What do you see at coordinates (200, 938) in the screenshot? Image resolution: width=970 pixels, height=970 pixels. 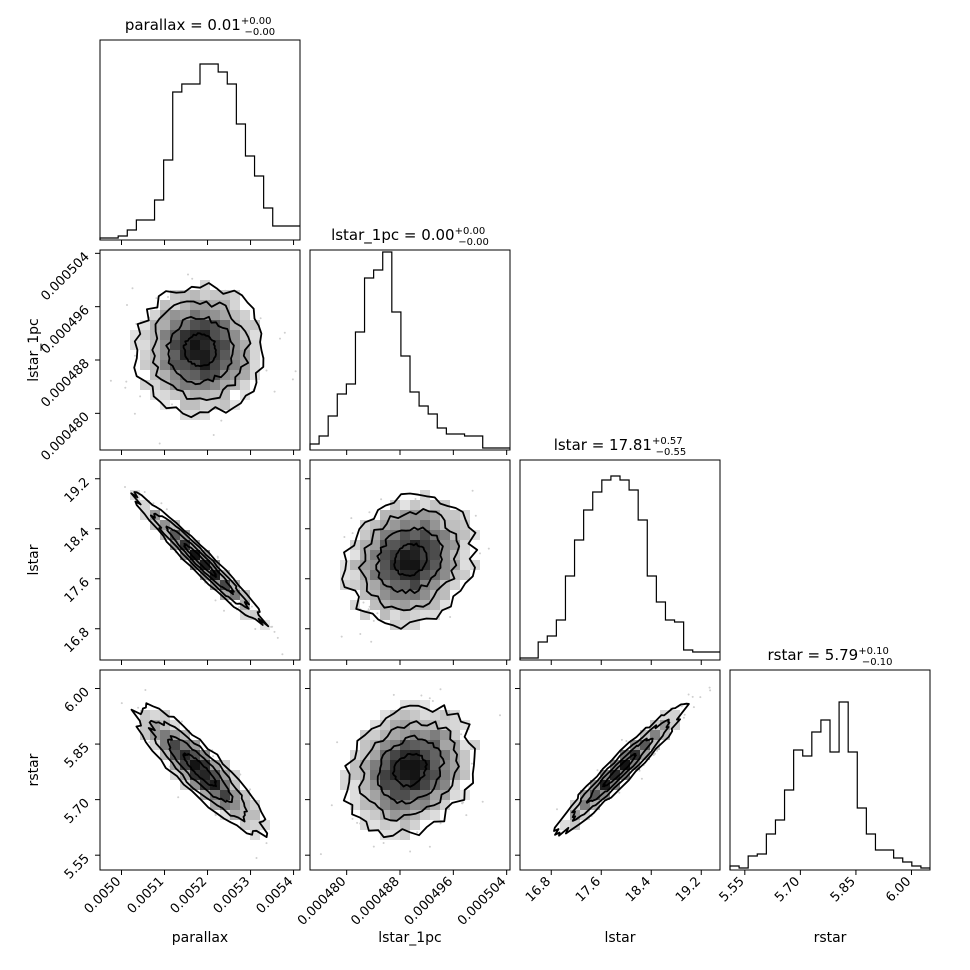 I see `x-axis-label: parallax` at bounding box center [200, 938].